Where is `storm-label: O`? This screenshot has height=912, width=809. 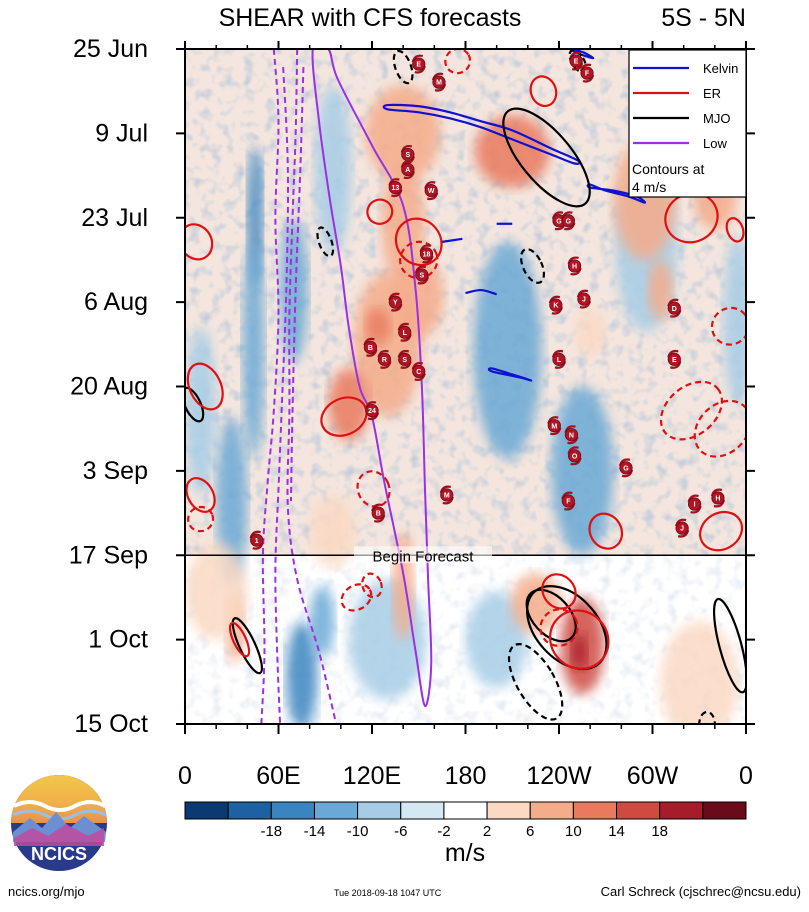 storm-label: O is located at coordinates (575, 456).